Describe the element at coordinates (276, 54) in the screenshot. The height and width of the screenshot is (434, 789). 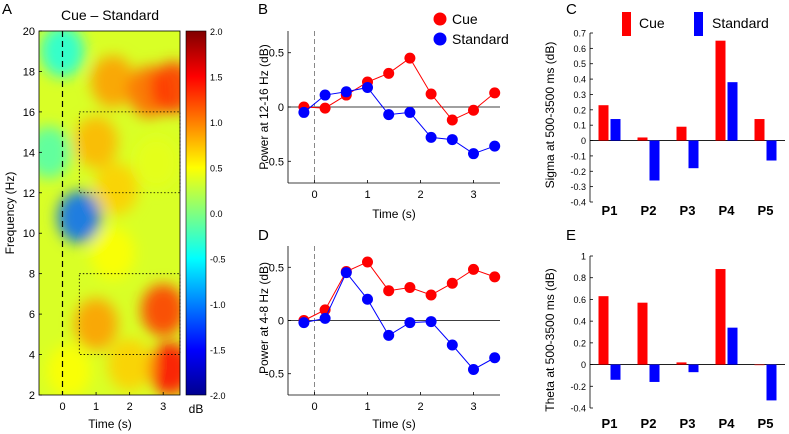
I see `line-b-ytick-label: 0.5` at that location.